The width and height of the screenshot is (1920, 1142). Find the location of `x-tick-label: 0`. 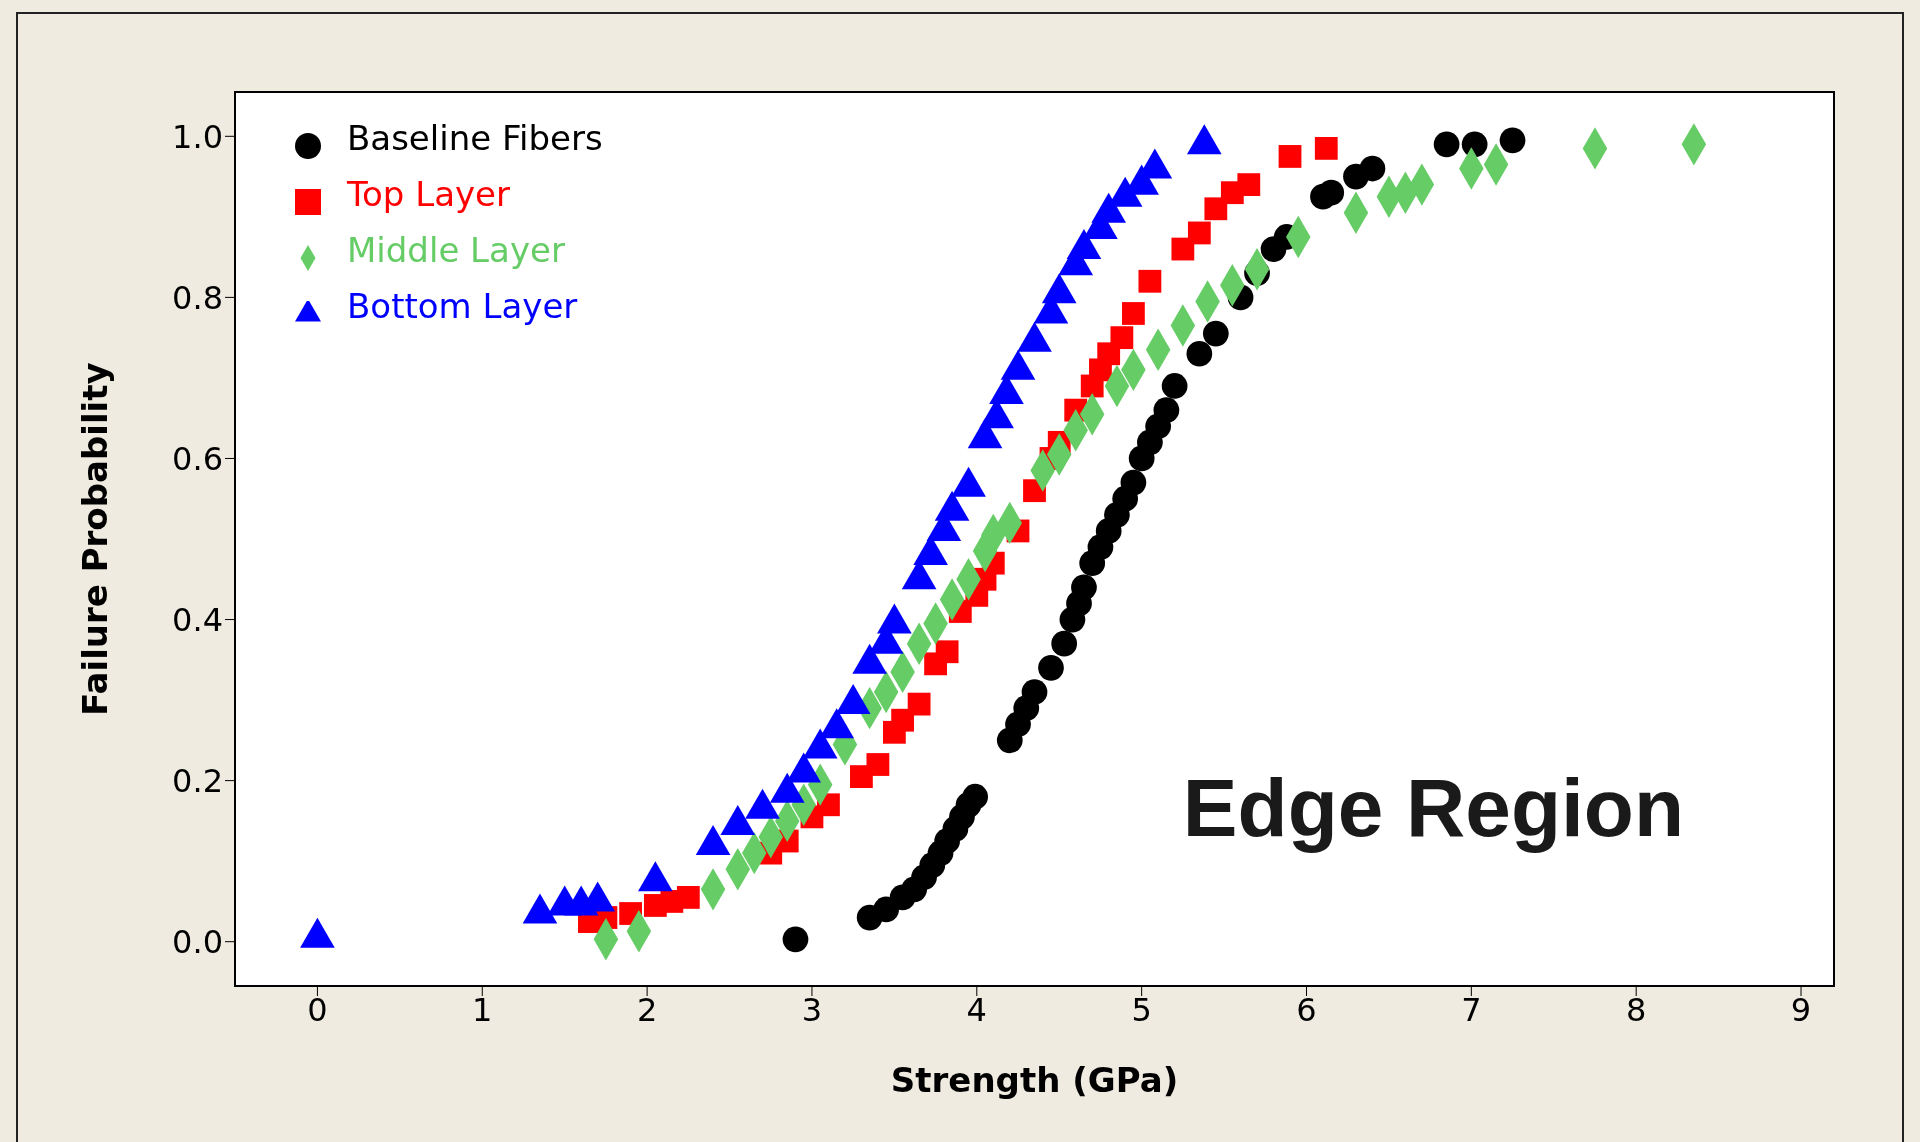

x-tick-label: 0 is located at coordinates (317, 1009).